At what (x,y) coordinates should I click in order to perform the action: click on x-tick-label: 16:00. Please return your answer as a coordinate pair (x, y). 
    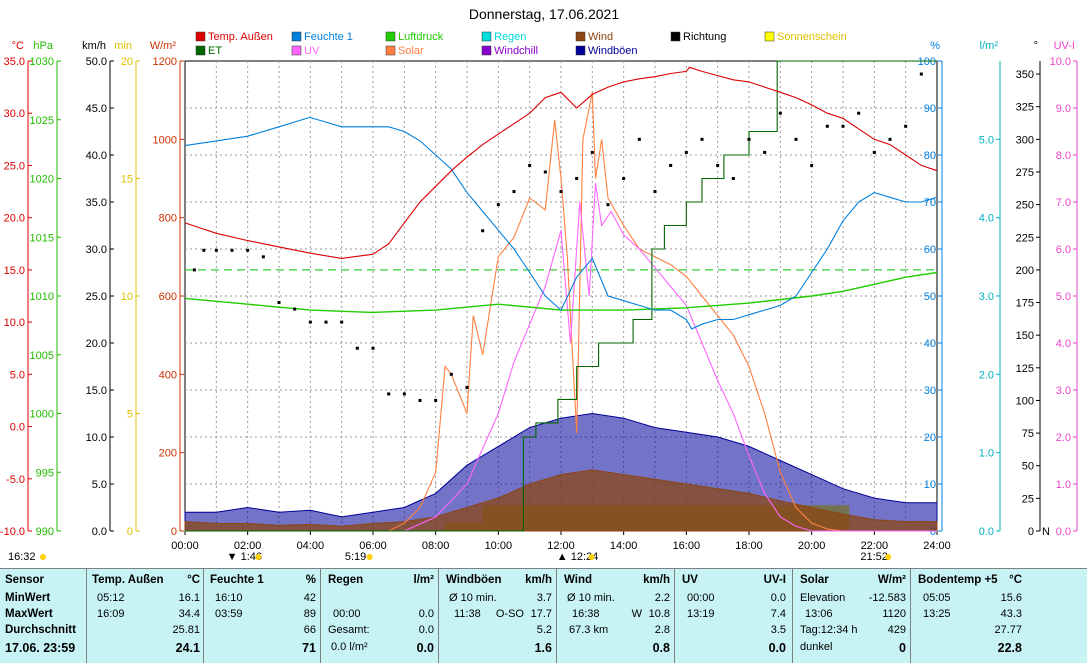
    Looking at the image, I should click on (687, 546).